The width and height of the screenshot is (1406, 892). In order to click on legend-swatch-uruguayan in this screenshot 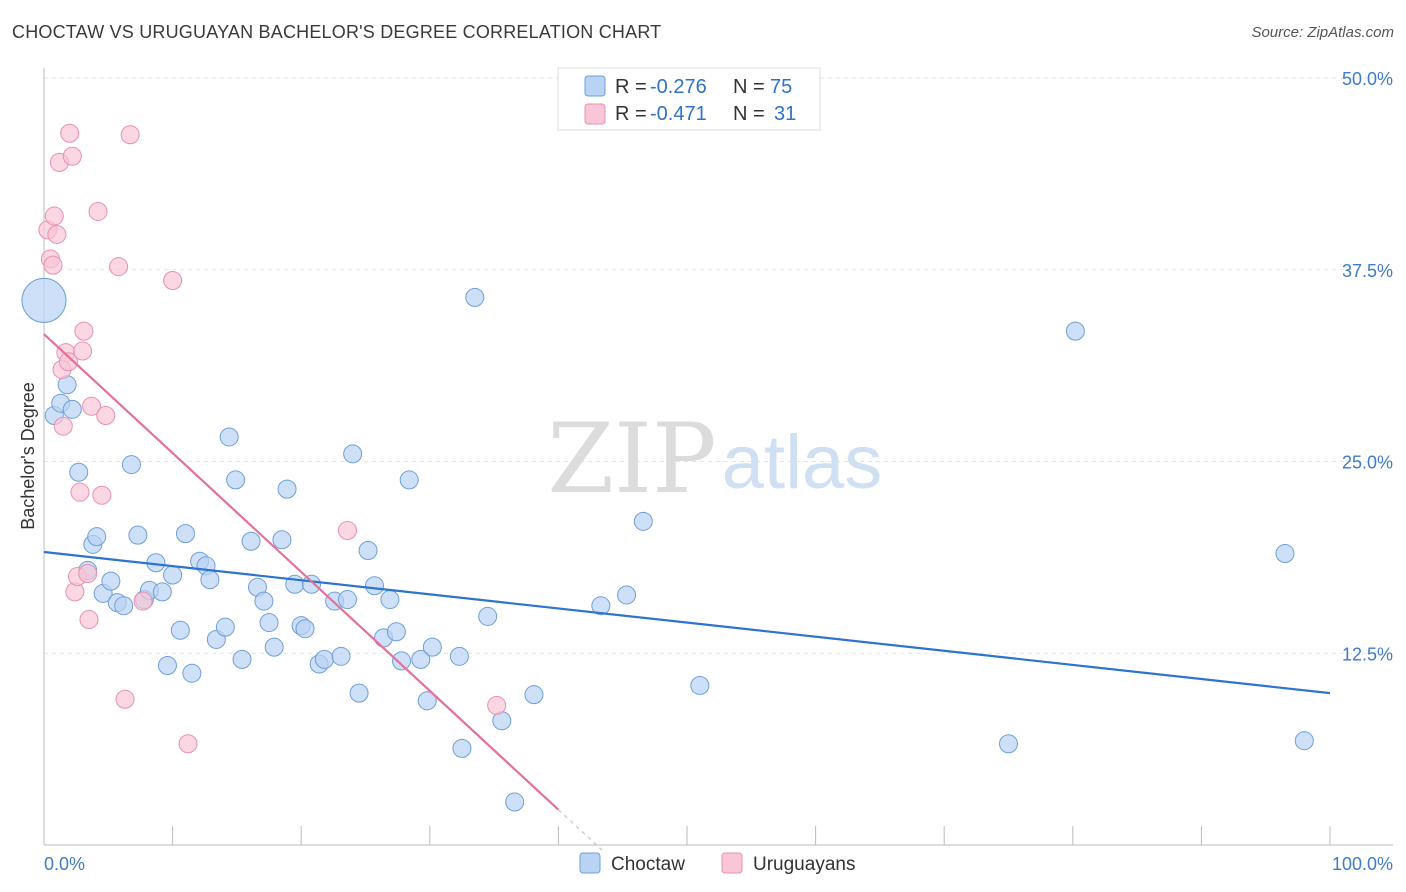, I will do `click(595, 114)`.